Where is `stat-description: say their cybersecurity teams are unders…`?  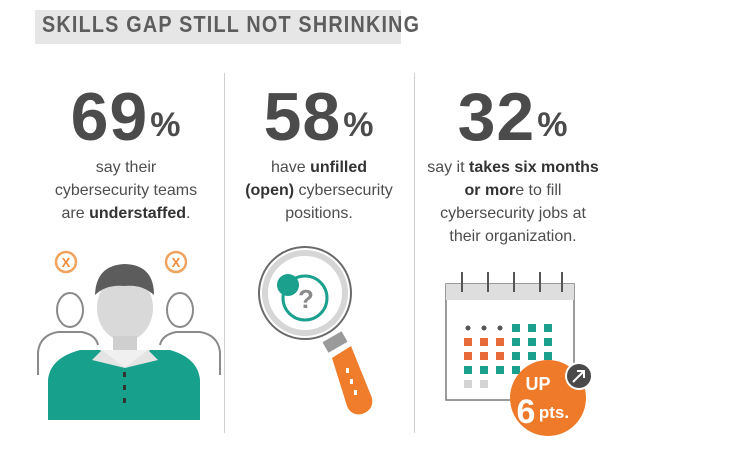
stat-description: say their cybersecurity teams are unders… is located at coordinates (126, 190).